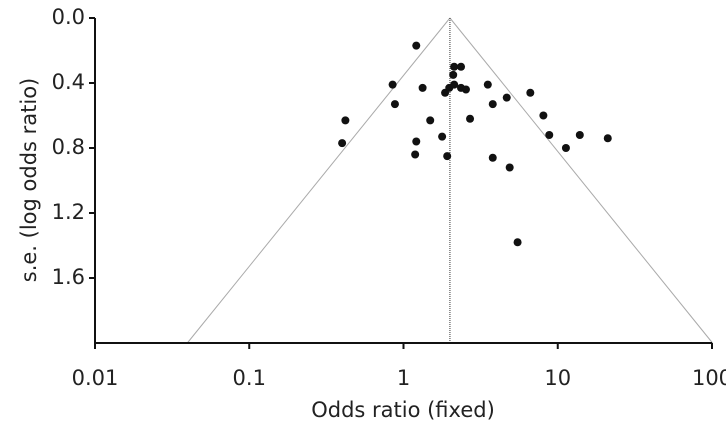 This screenshot has height=432, width=726. What do you see at coordinates (557, 378) in the screenshot?
I see `x-tick-label: 10` at bounding box center [557, 378].